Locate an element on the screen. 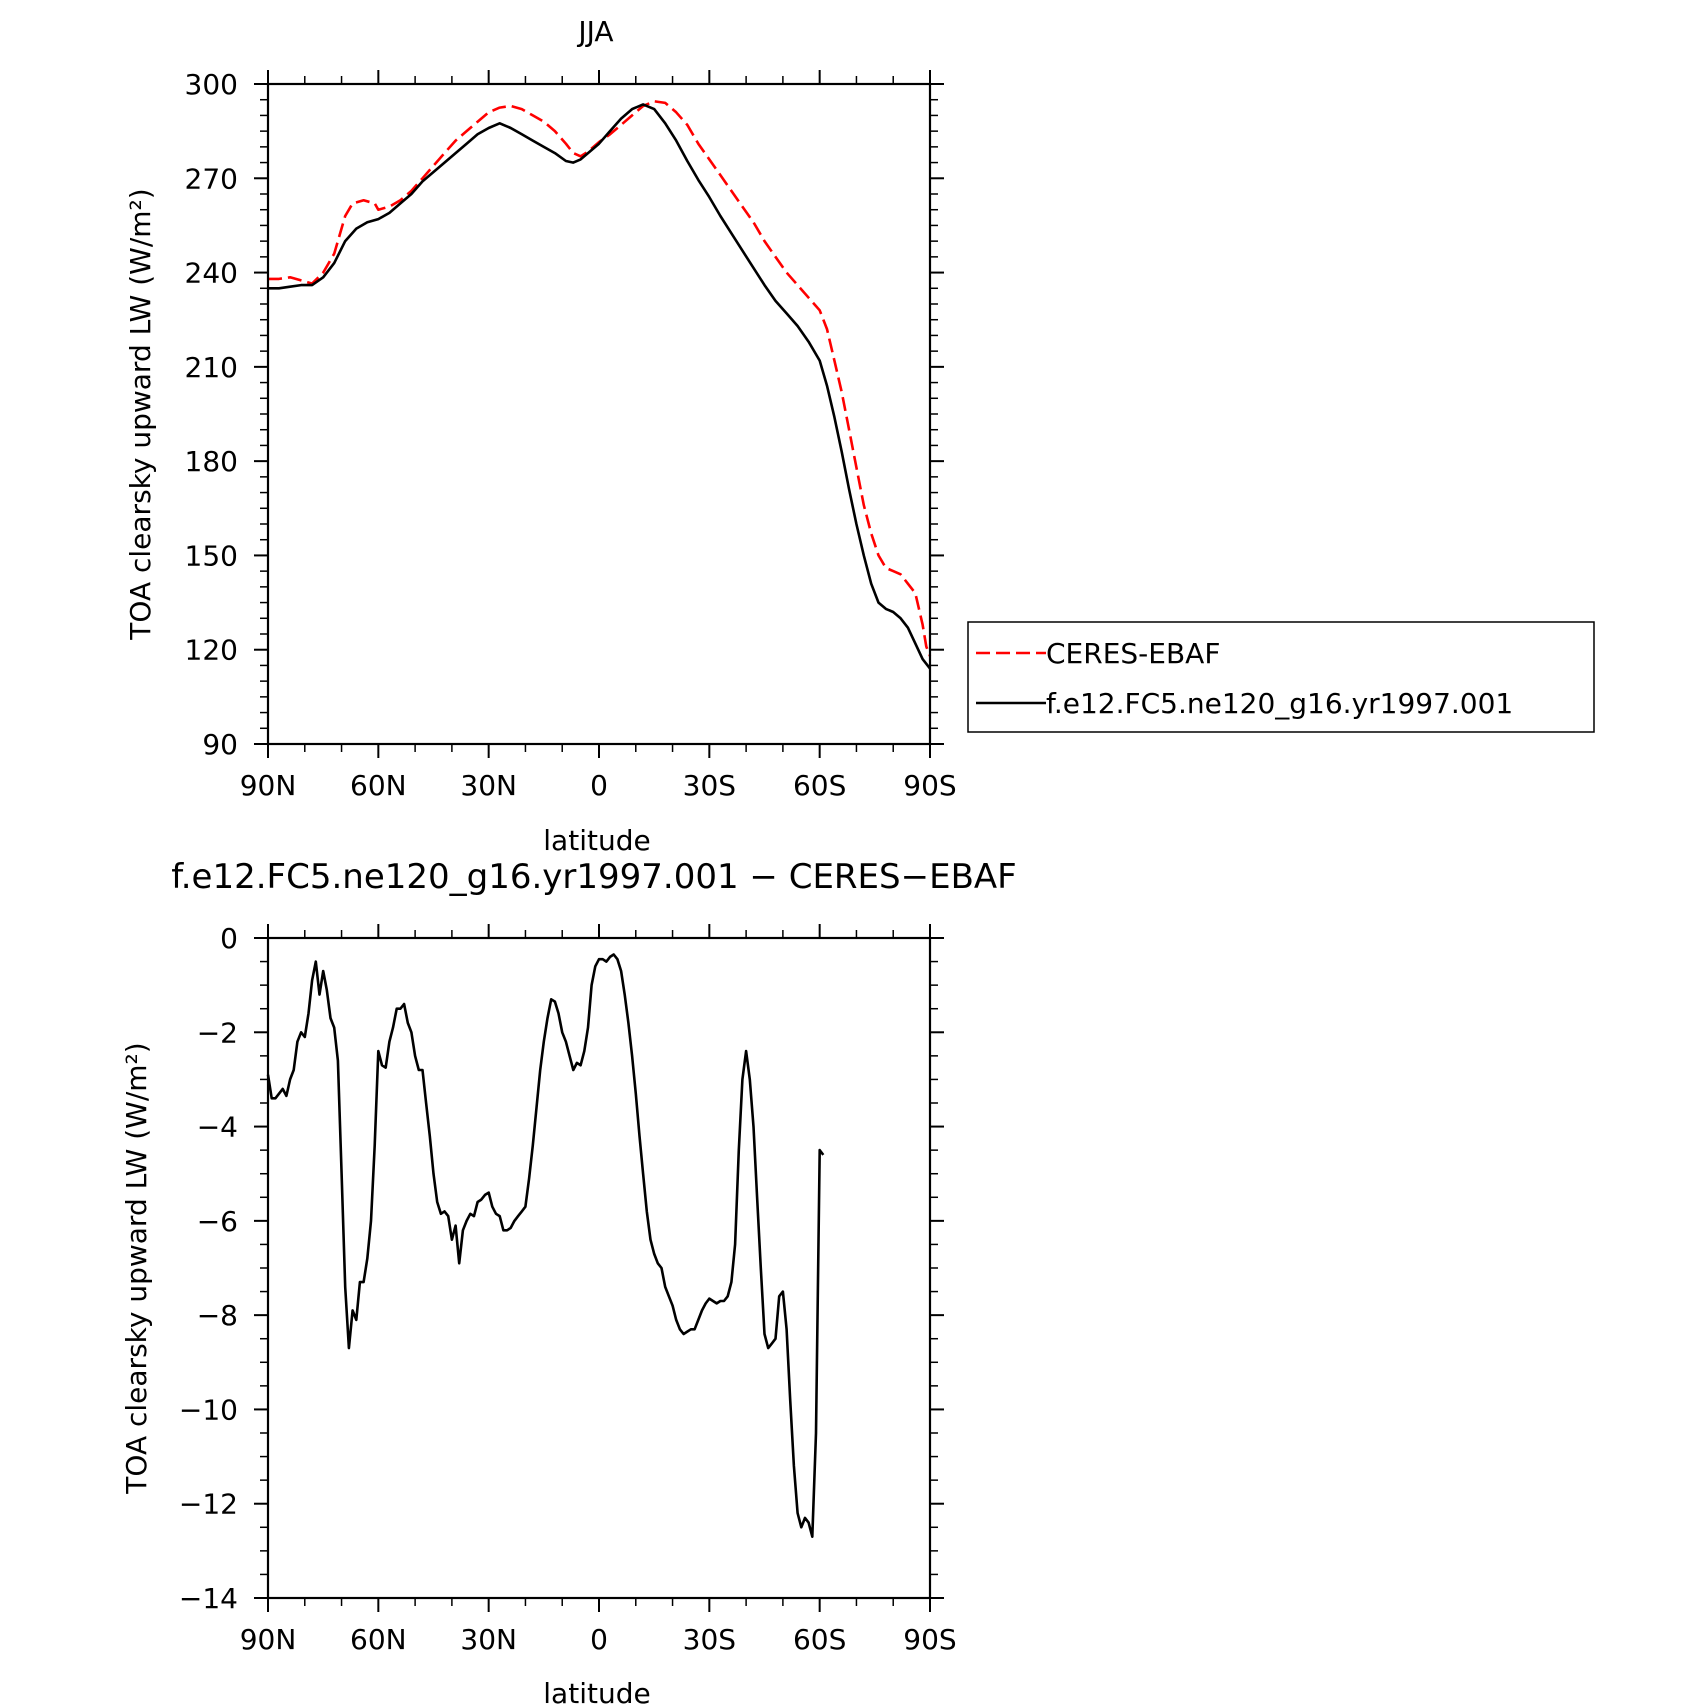 This screenshot has width=1694, height=1708. bottom-x-tick-label: 90N is located at coordinates (268, 1639).